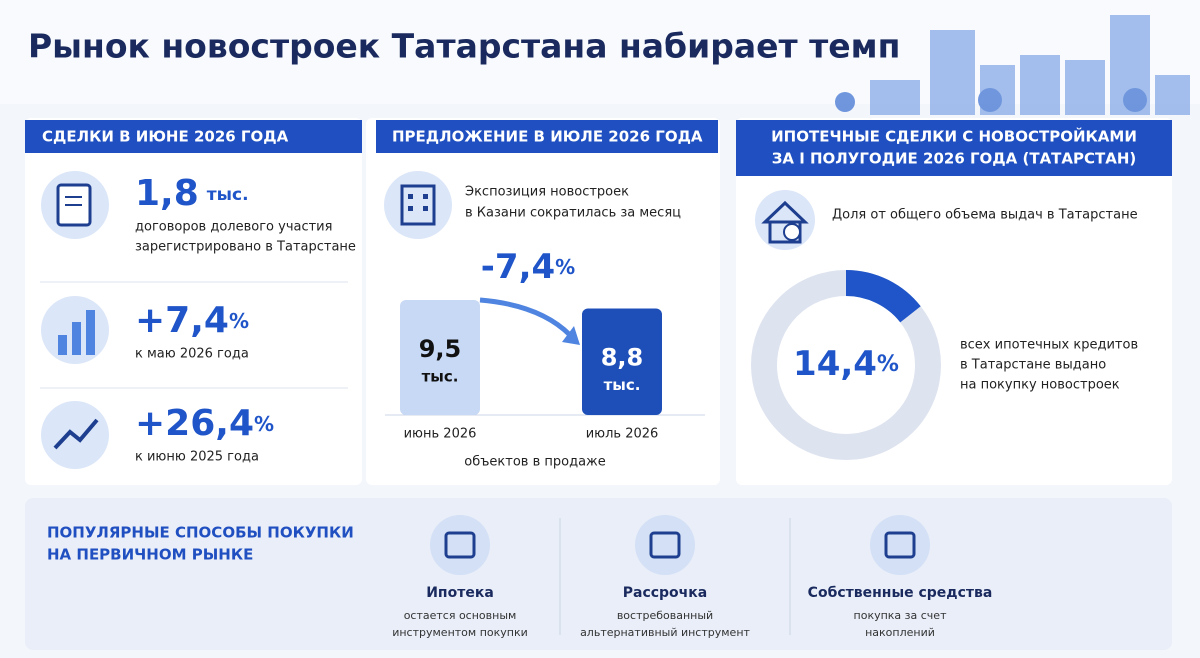  I want to click on supply-icon, so click(418, 205).